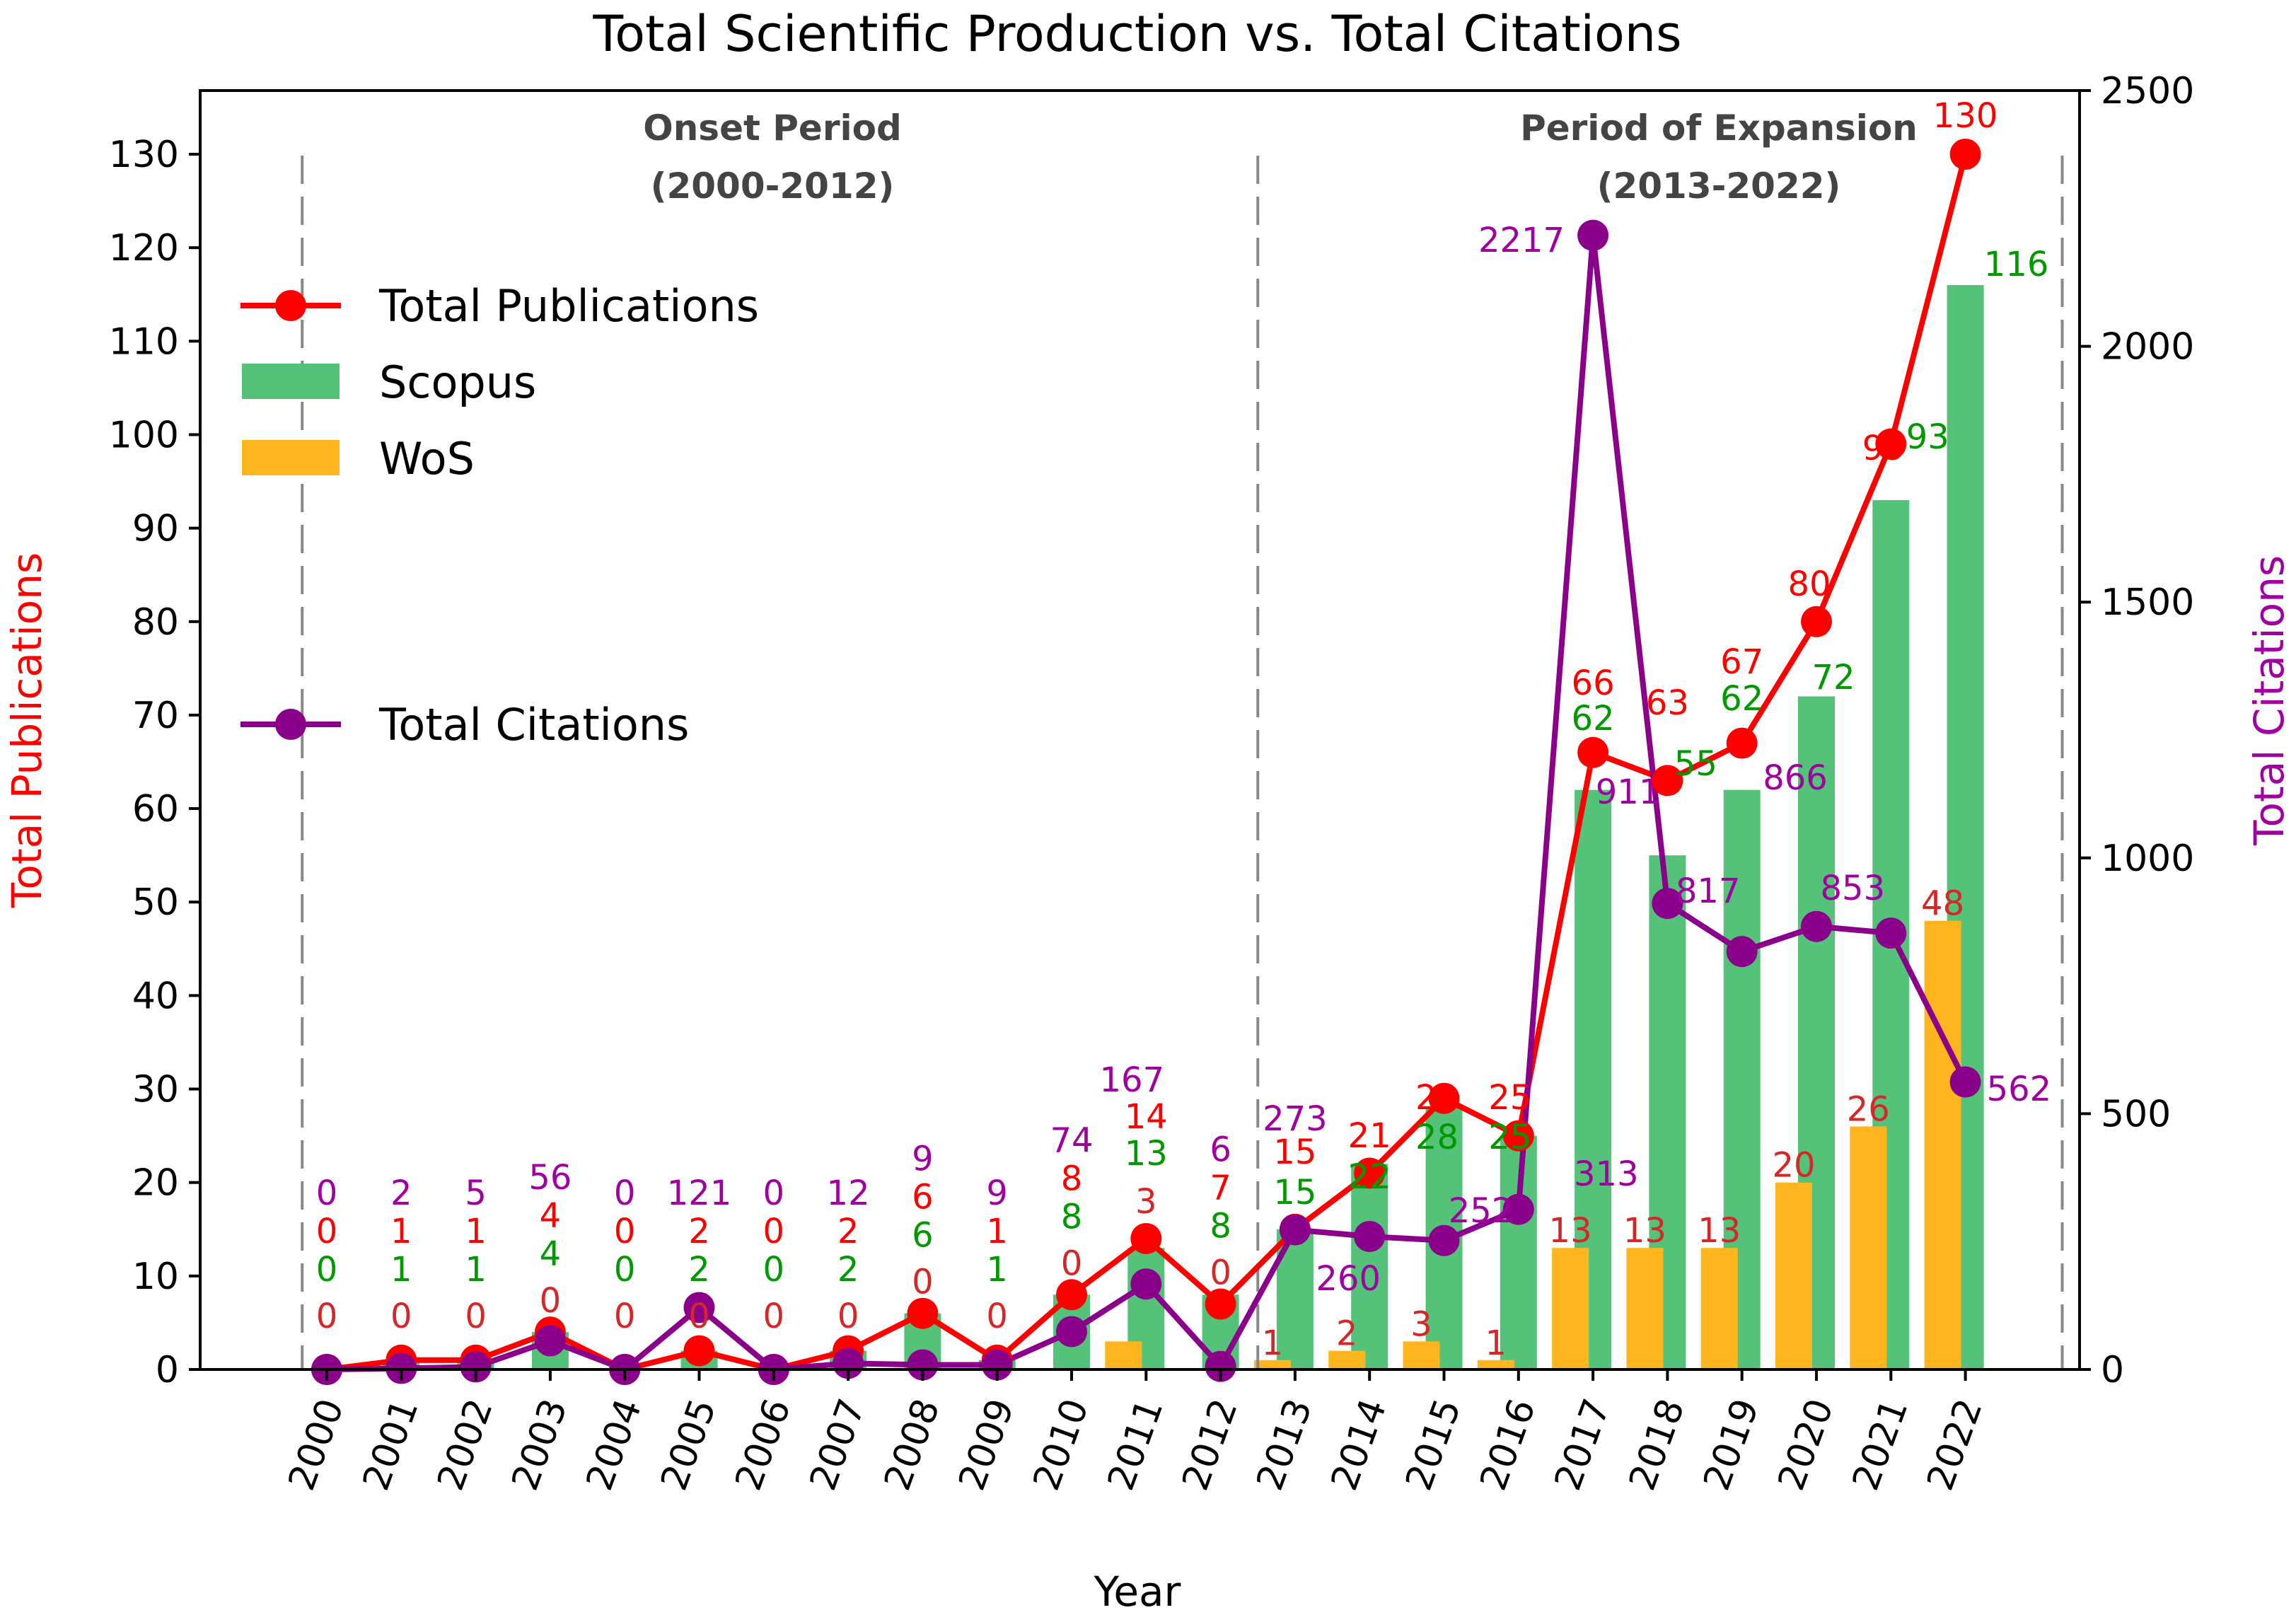 The image size is (2296, 1622). I want to click on bar-wos-2019, so click(1719, 1308).